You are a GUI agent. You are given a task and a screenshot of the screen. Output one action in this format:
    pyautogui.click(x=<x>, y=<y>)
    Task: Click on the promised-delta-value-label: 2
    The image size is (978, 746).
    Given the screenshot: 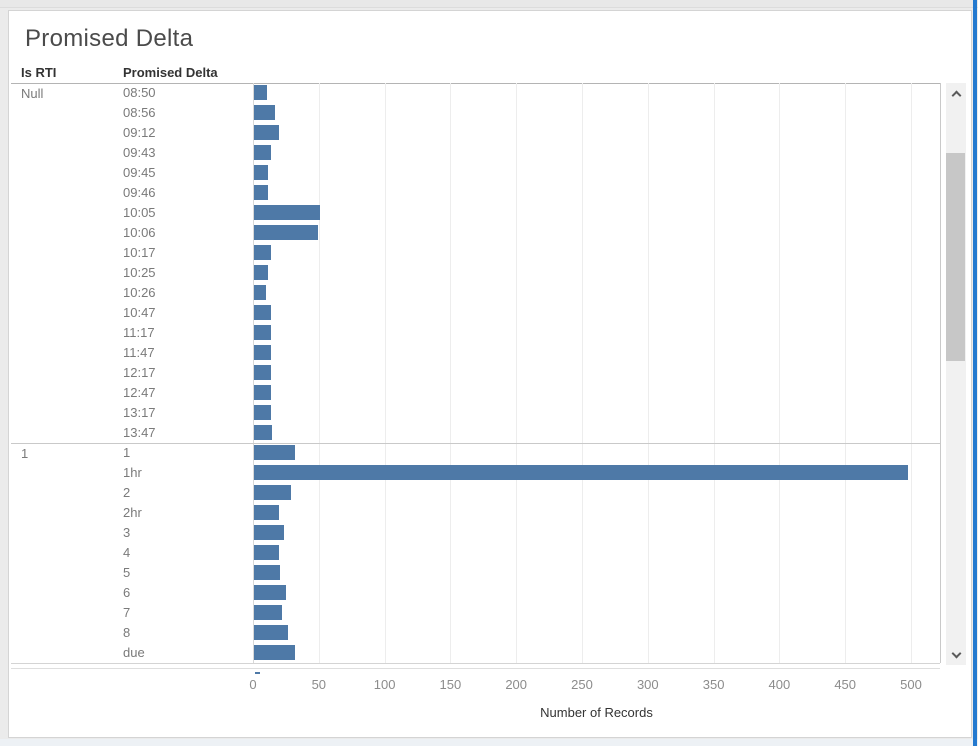 What is the action you would take?
    pyautogui.click(x=127, y=492)
    